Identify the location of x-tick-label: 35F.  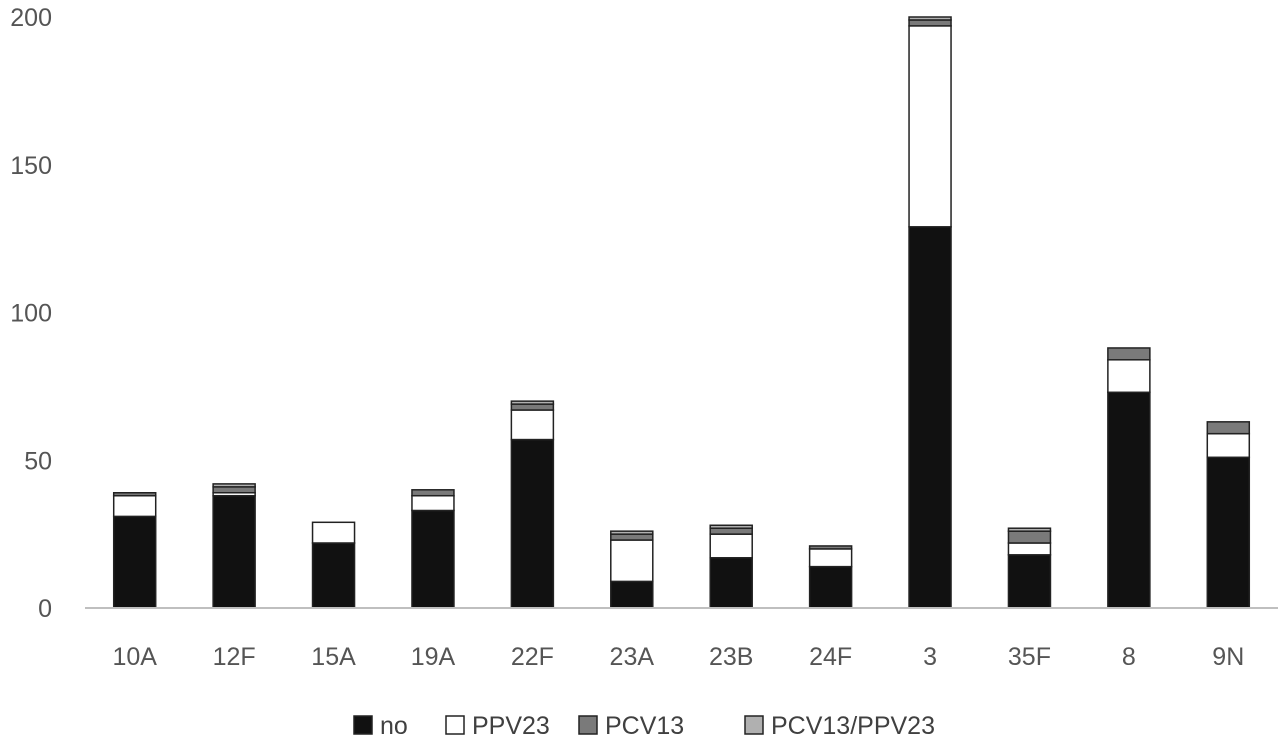
(1029, 657).